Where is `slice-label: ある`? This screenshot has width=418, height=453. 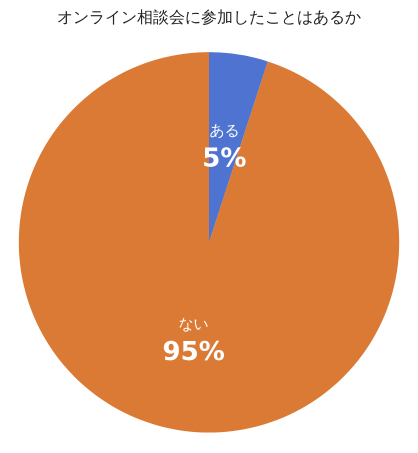
slice-label: ある is located at coordinates (224, 130).